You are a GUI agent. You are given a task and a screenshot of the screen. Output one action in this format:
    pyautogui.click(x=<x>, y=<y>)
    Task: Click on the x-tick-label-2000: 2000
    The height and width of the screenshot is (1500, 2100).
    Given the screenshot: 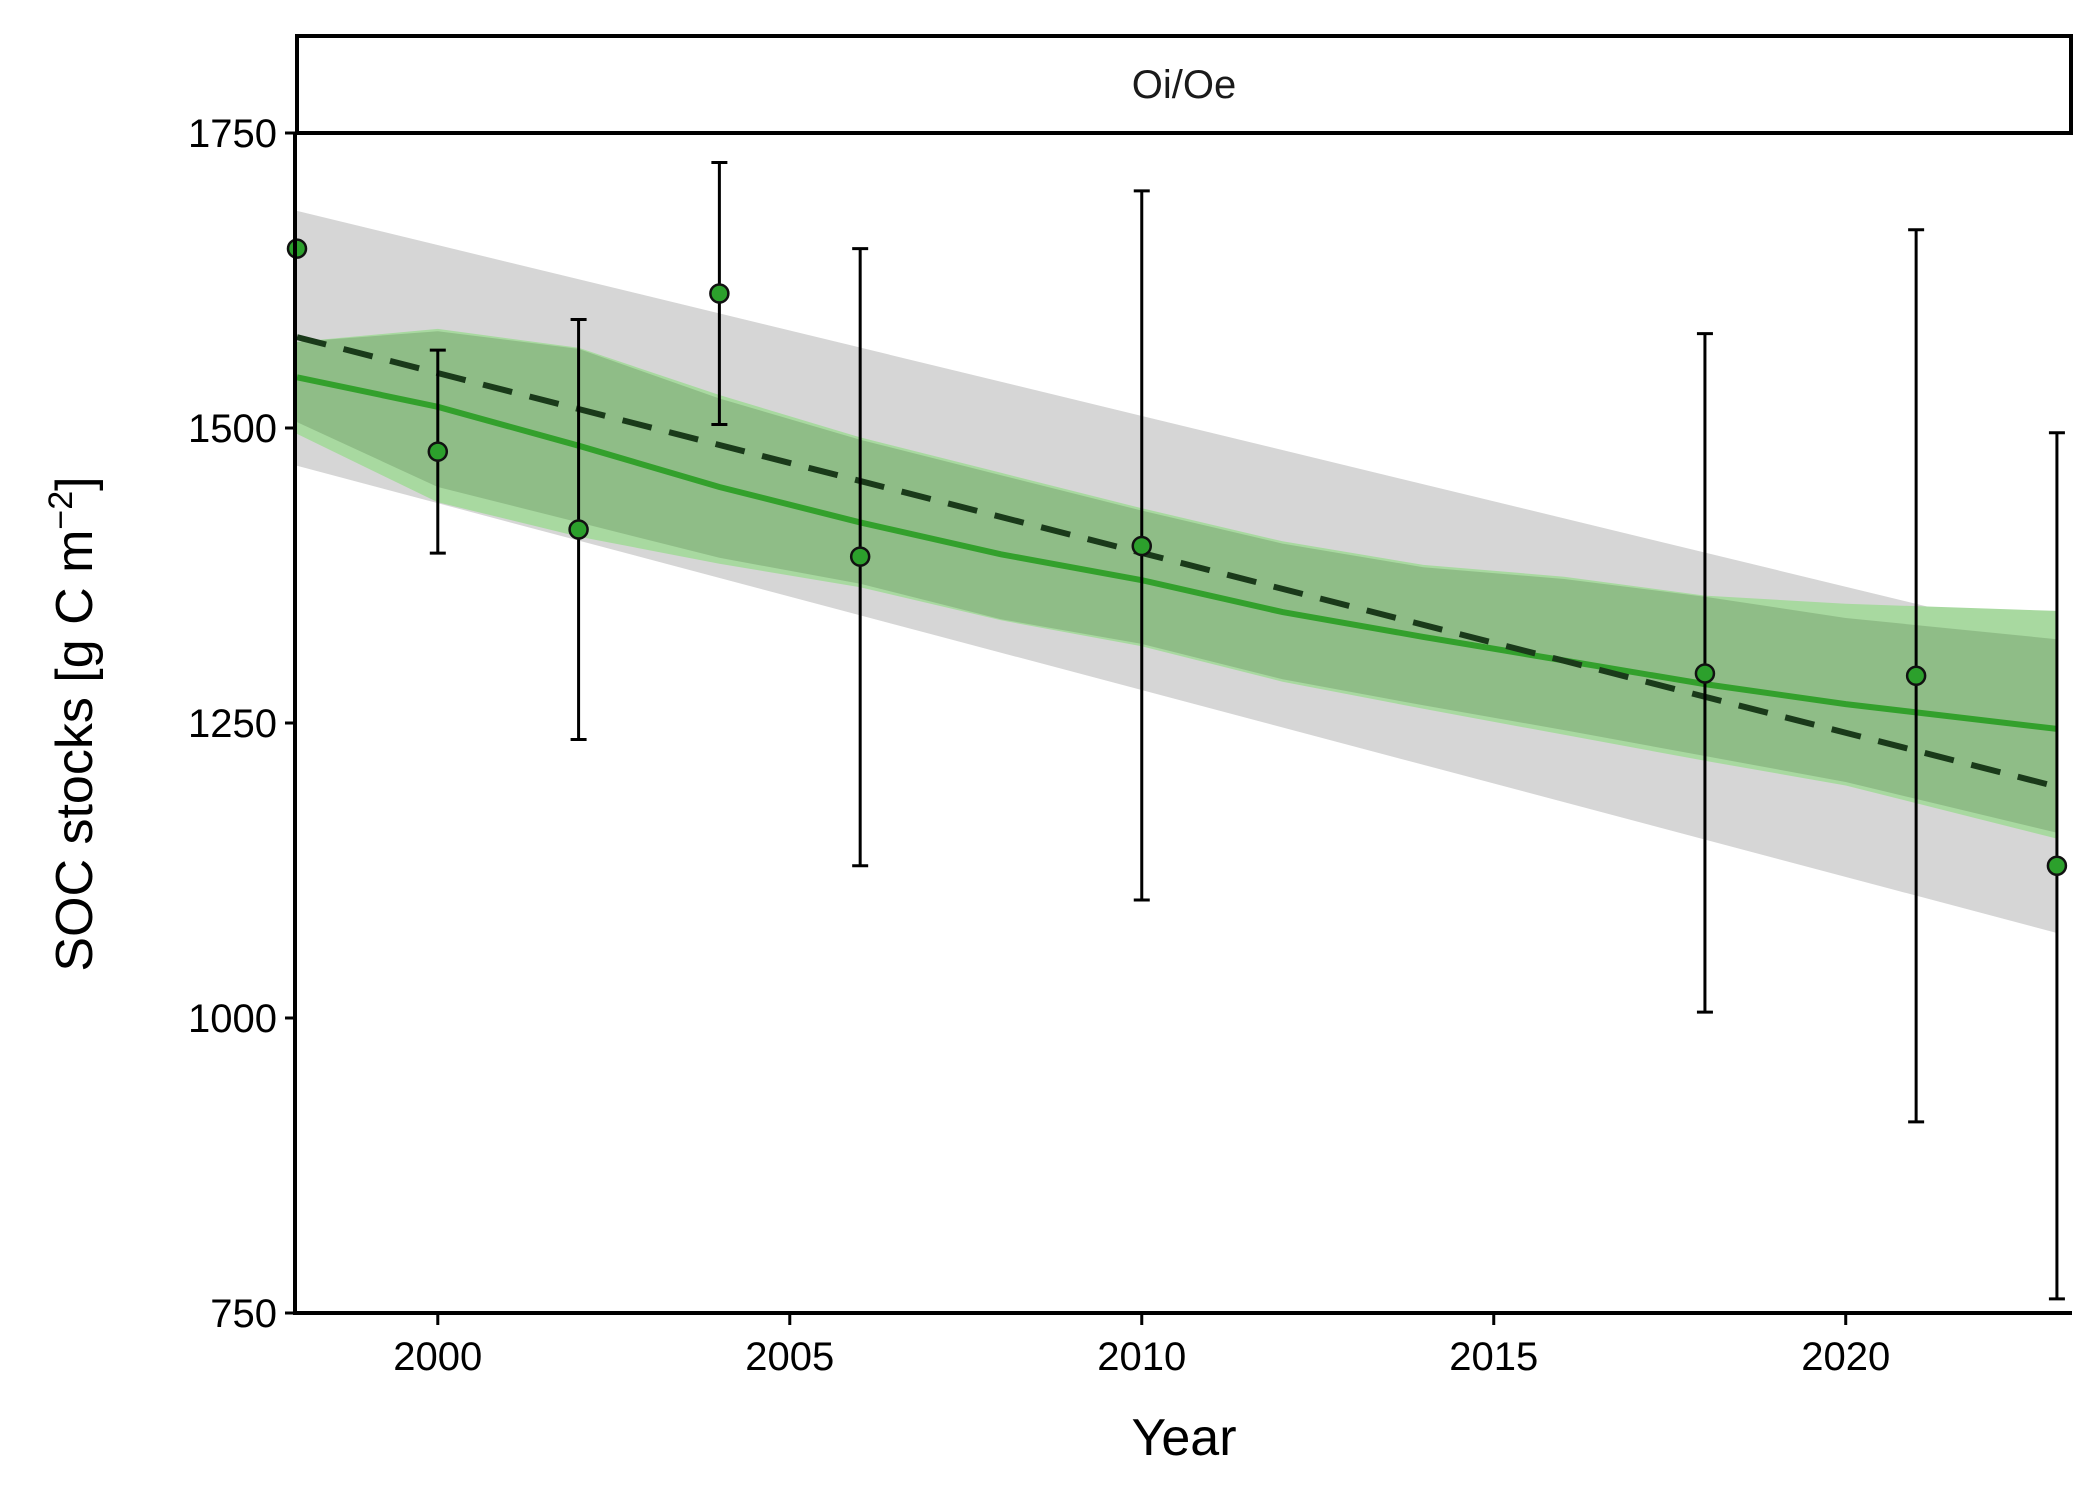 What is the action you would take?
    pyautogui.click(x=437, y=1357)
    